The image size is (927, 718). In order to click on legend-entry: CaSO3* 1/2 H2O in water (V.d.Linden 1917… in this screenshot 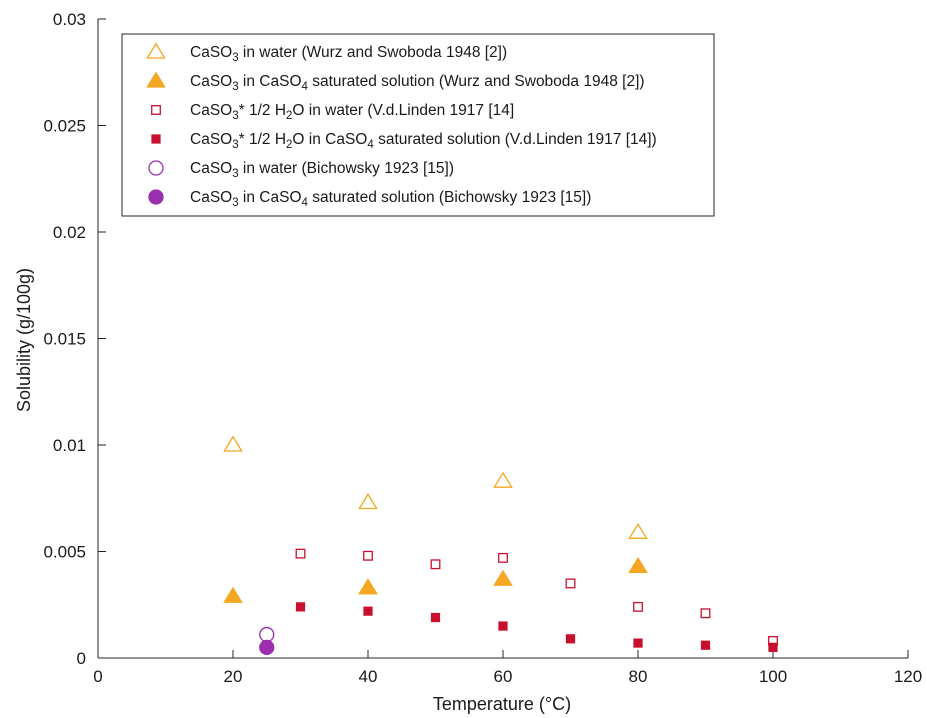, I will do `click(332, 112)`.